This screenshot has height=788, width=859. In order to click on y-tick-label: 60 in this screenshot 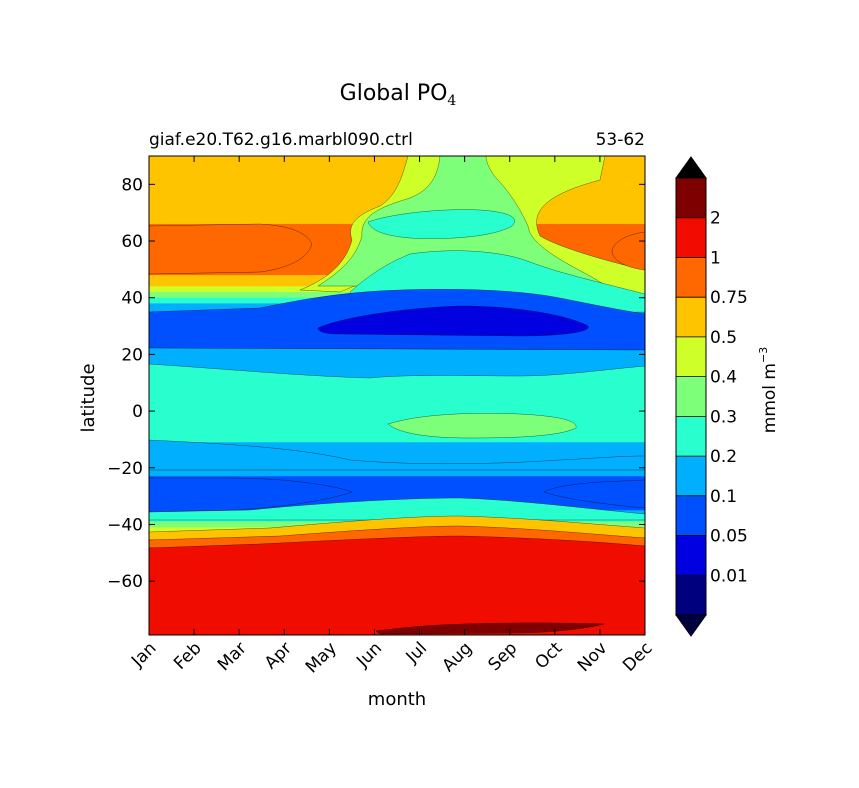, I will do `click(132, 242)`.